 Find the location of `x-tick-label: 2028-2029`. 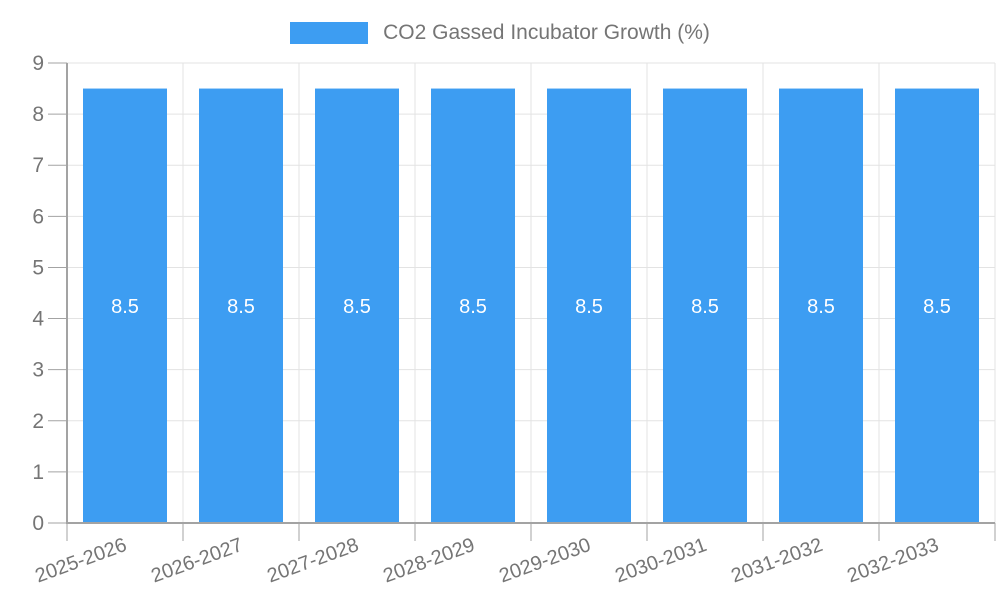

x-tick-label: 2028-2029 is located at coordinates (428, 560).